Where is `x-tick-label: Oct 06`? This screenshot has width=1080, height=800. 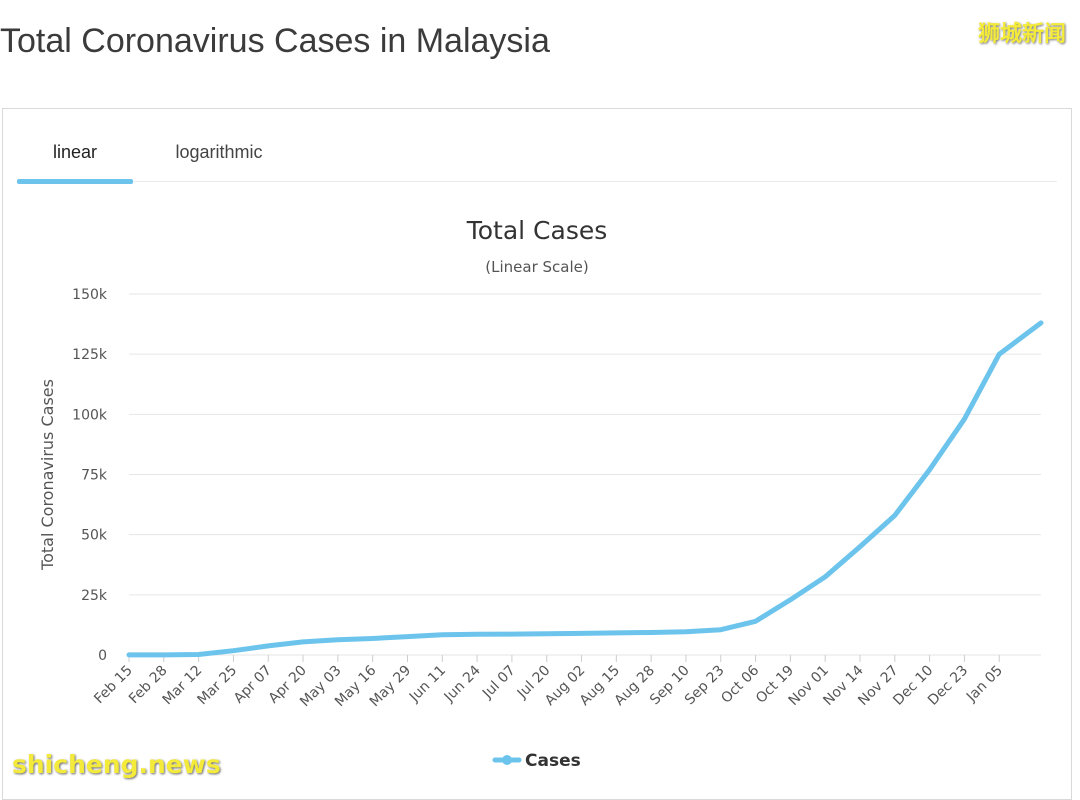
x-tick-label: Oct 06 is located at coordinates (740, 684).